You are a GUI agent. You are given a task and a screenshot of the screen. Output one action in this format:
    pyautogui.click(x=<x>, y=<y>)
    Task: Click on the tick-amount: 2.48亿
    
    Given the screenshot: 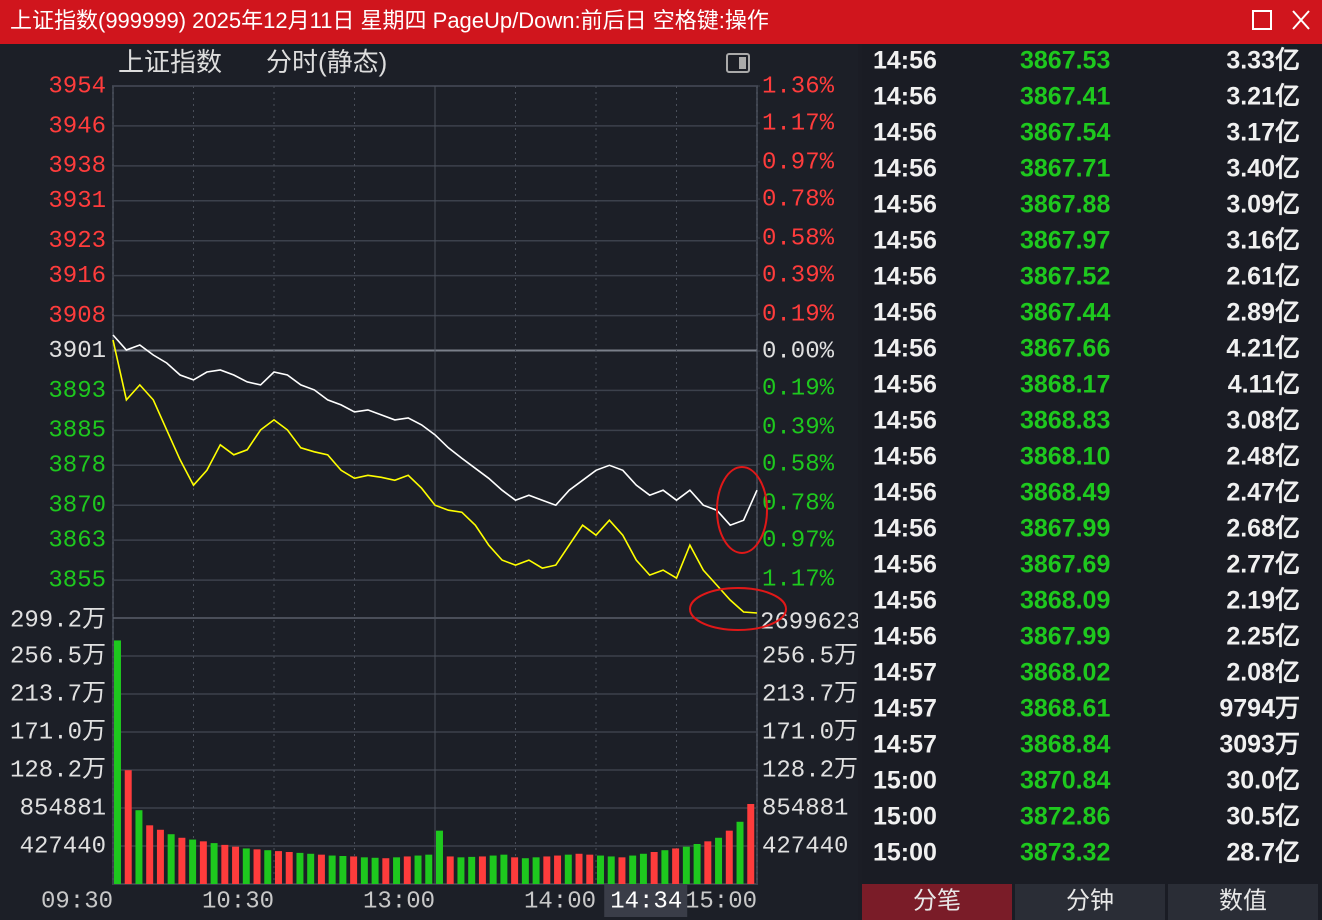 What is the action you would take?
    pyautogui.click(x=1263, y=457)
    